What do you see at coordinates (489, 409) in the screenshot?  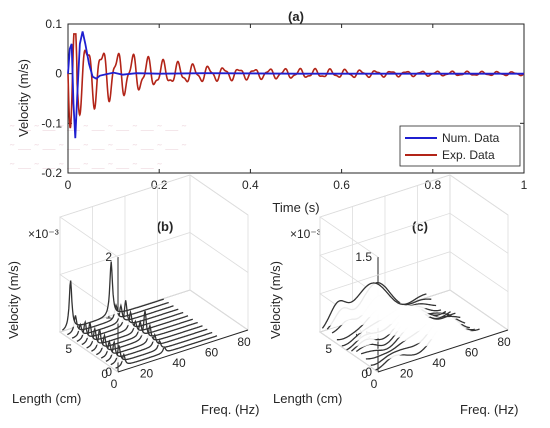 I see `panel-c-xlabel: Freq. (Hz)` at bounding box center [489, 409].